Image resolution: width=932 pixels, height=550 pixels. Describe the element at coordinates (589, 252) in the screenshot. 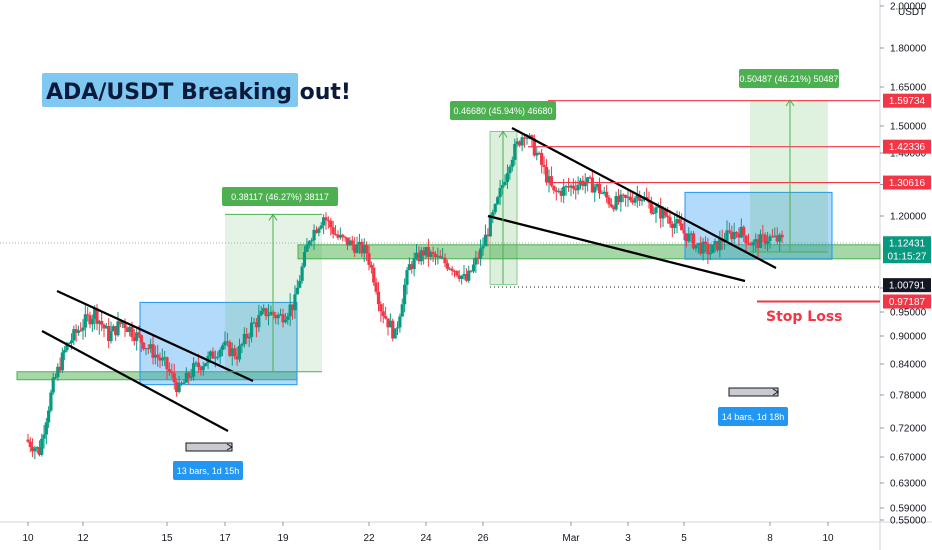

I see `support-band-upper` at that location.